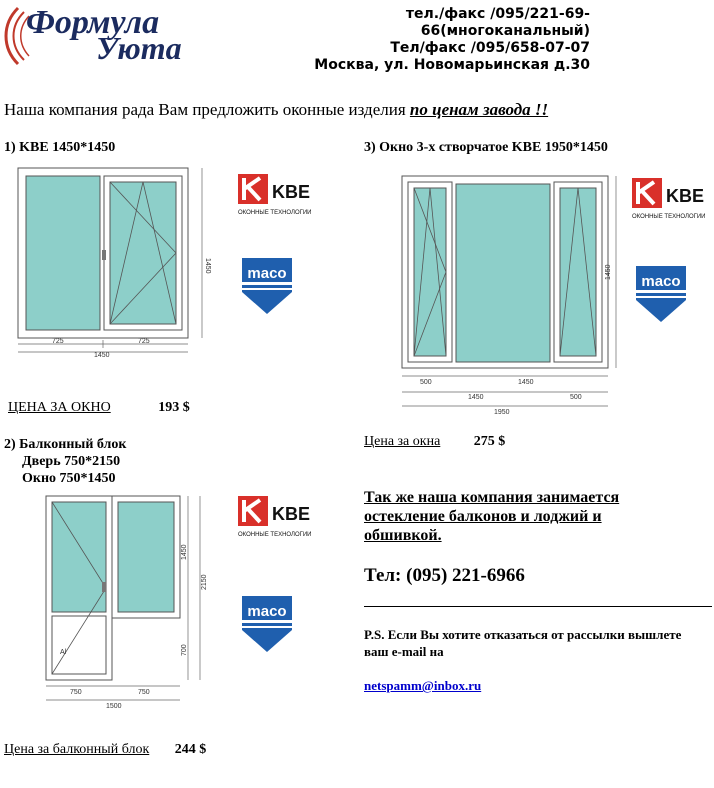  What do you see at coordinates (608, 272) in the screenshot?
I see `dim3-height: 1450` at bounding box center [608, 272].